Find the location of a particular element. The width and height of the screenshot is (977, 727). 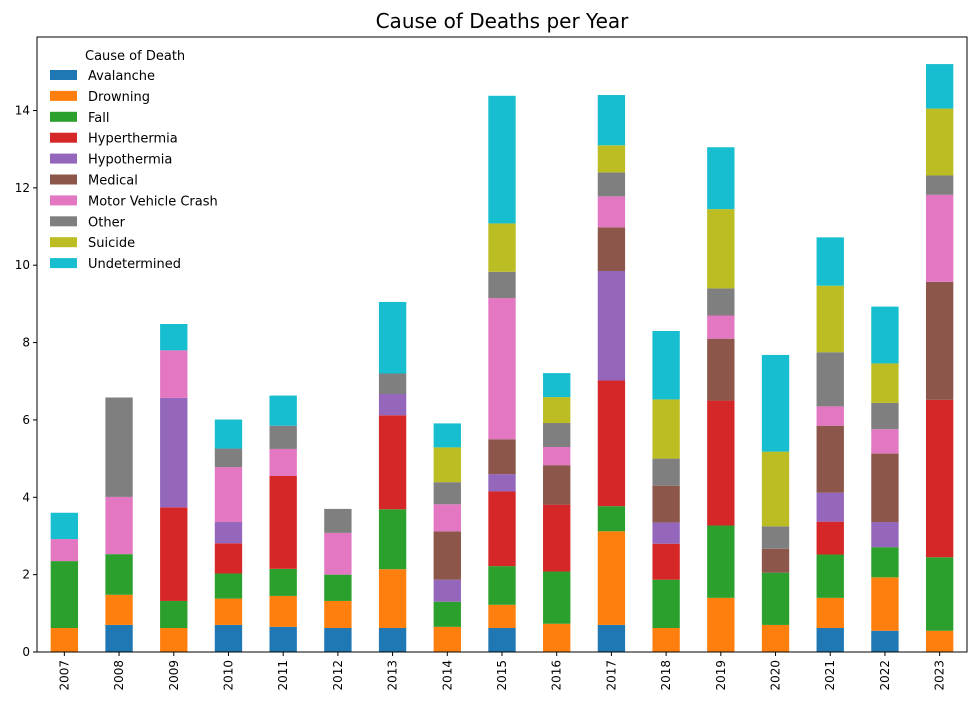

y-tick-label: 6 is located at coordinates (26, 420).